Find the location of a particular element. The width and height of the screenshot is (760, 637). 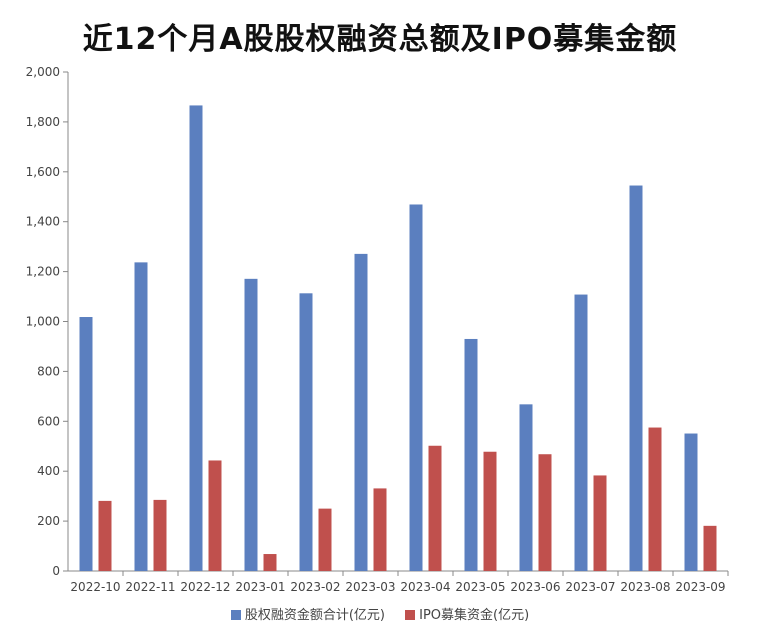

x-tick-label: 2023-03 is located at coordinates (370, 587).